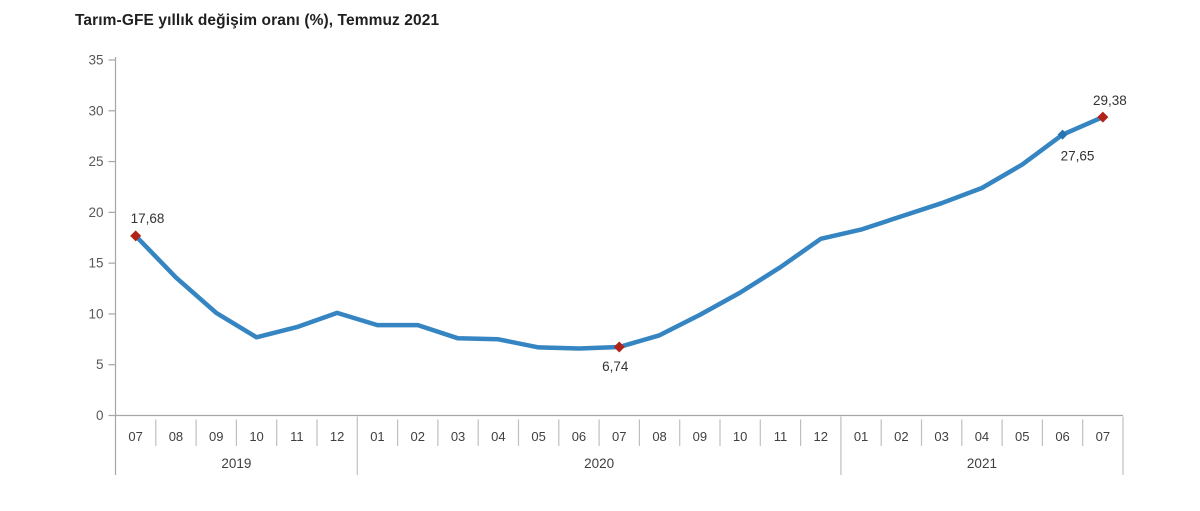 The height and width of the screenshot is (511, 1200). Describe the element at coordinates (95, 313) in the screenshot. I see `y-tick-label: 10` at that location.